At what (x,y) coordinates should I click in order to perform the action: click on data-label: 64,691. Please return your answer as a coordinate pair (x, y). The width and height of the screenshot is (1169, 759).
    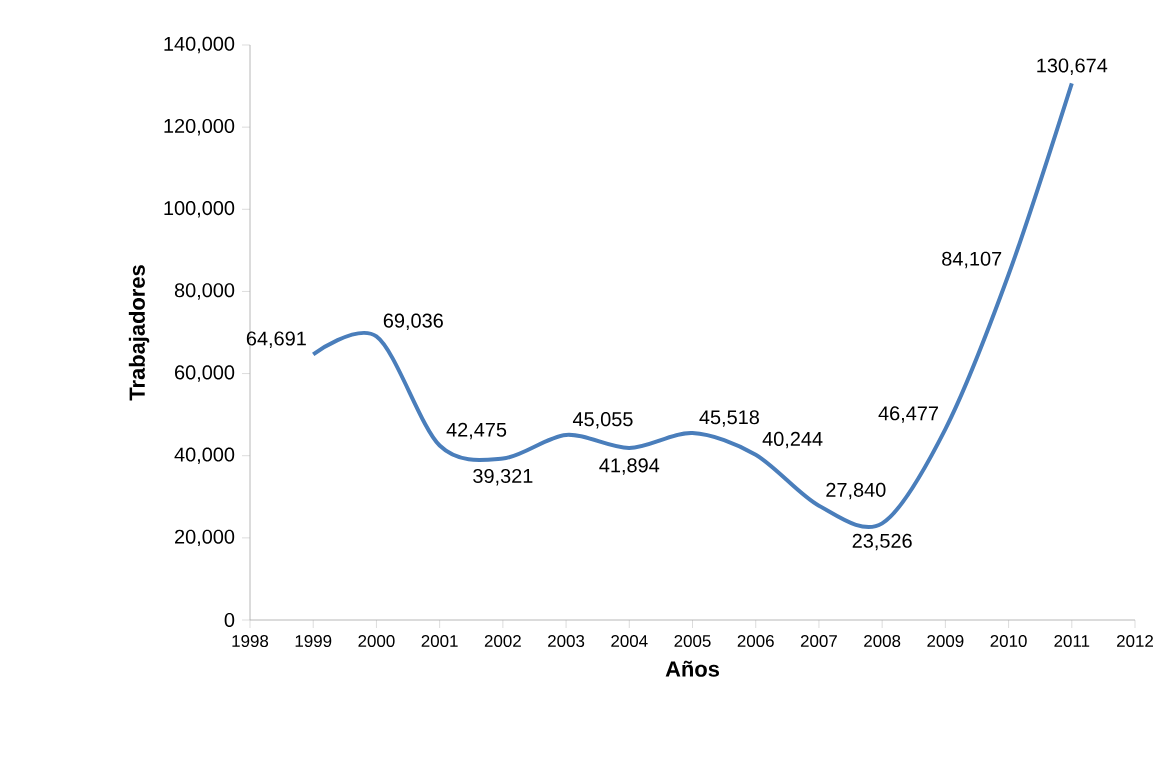
    Looking at the image, I should click on (276, 339).